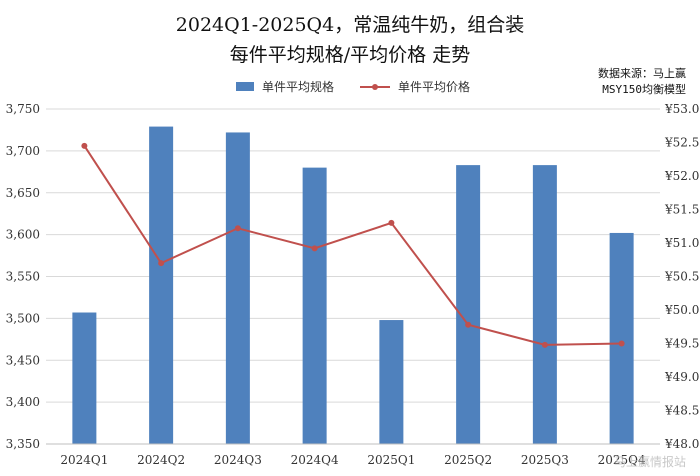 The width and height of the screenshot is (700, 476). What do you see at coordinates (682, 310) in the screenshot?
I see `y-right-tick-label: ¥50.00` at bounding box center [682, 310].